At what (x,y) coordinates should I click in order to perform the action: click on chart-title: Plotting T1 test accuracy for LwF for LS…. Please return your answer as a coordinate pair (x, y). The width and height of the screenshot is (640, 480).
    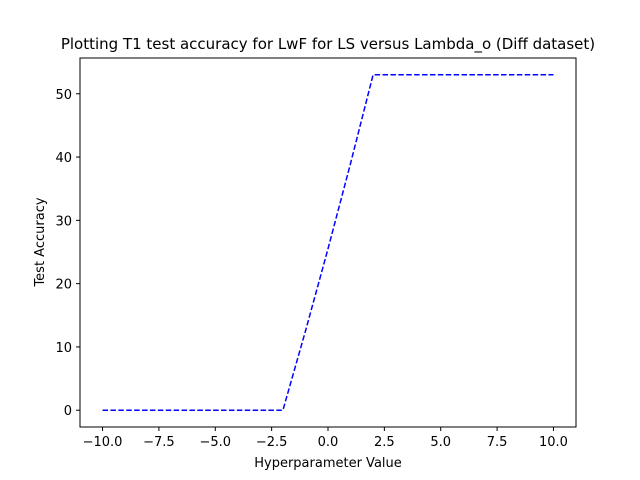
    Looking at the image, I should click on (328, 44).